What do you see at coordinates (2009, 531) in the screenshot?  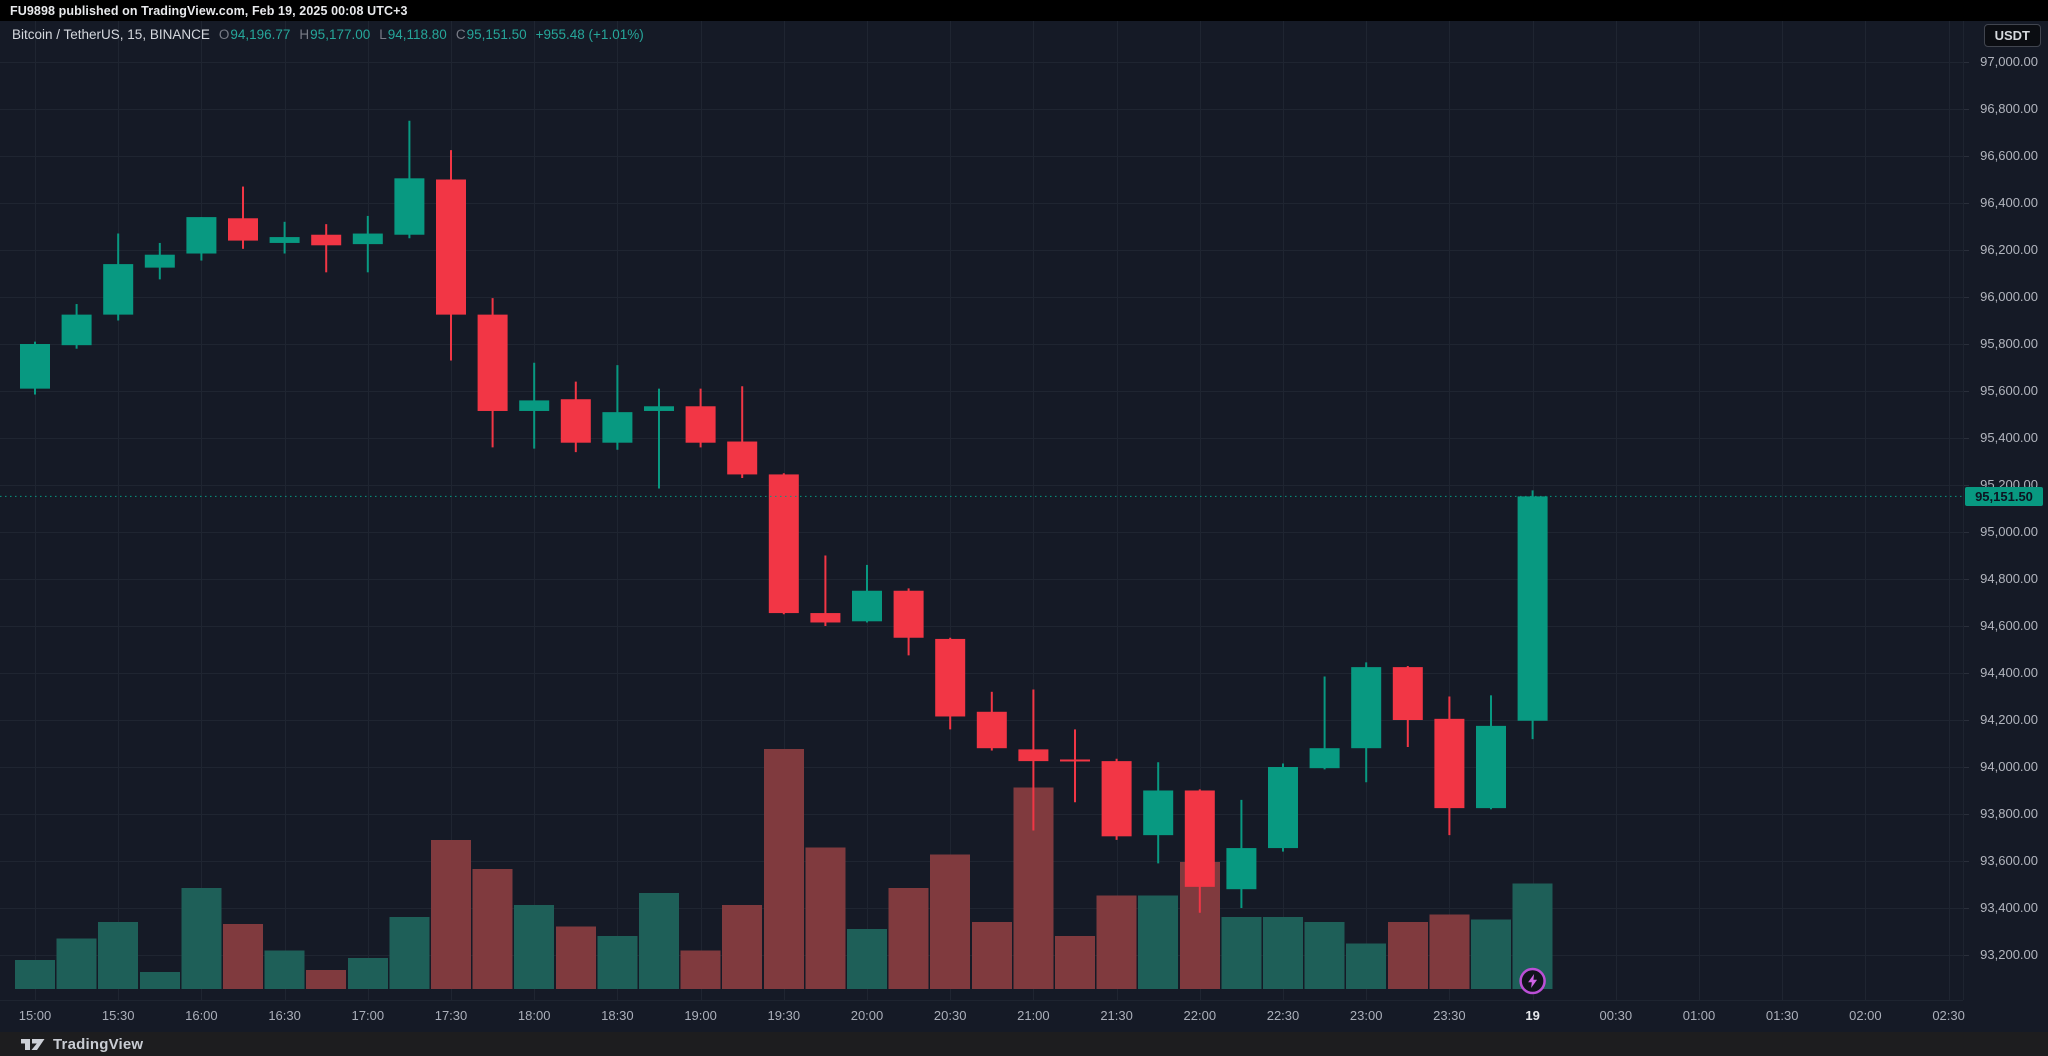 I see `price-axis-label: 95,000.00` at bounding box center [2009, 531].